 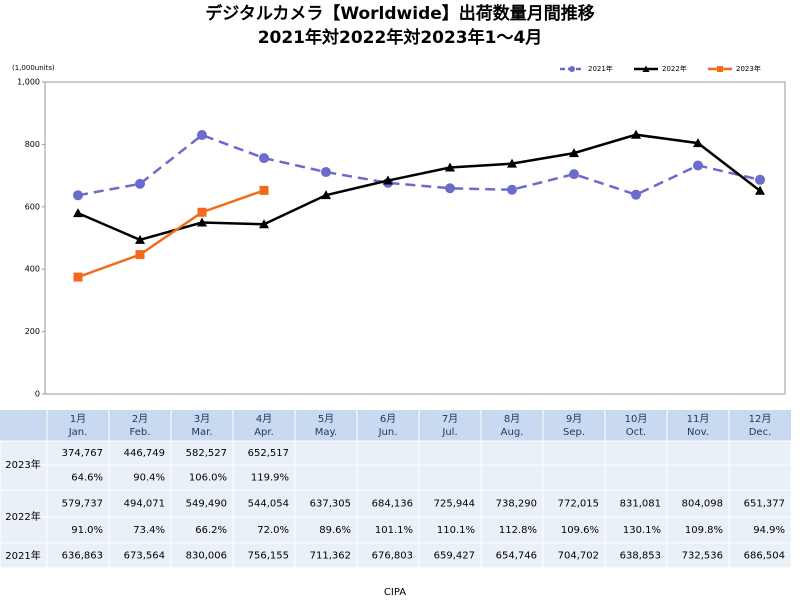 What do you see at coordinates (636, 432) in the screenshot?
I see `header-month-en: Oct.` at bounding box center [636, 432].